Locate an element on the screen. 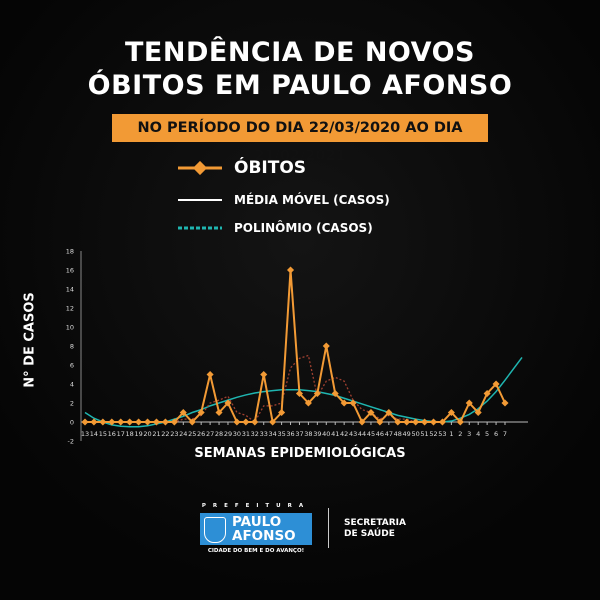 This screenshot has height=600, width=600. y-tick-label: 8 is located at coordinates (72, 347).